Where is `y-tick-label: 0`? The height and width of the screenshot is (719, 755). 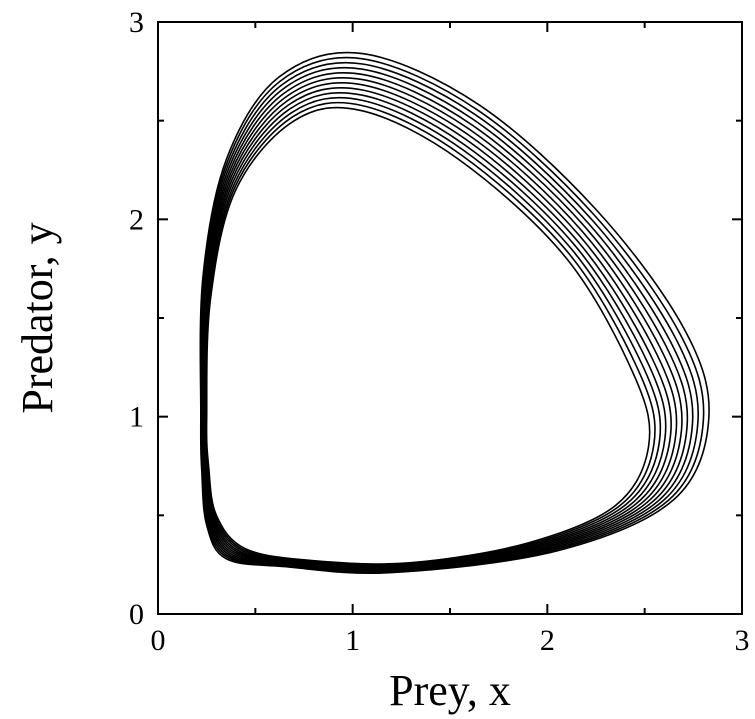
y-tick-label: 0 is located at coordinates (136, 614).